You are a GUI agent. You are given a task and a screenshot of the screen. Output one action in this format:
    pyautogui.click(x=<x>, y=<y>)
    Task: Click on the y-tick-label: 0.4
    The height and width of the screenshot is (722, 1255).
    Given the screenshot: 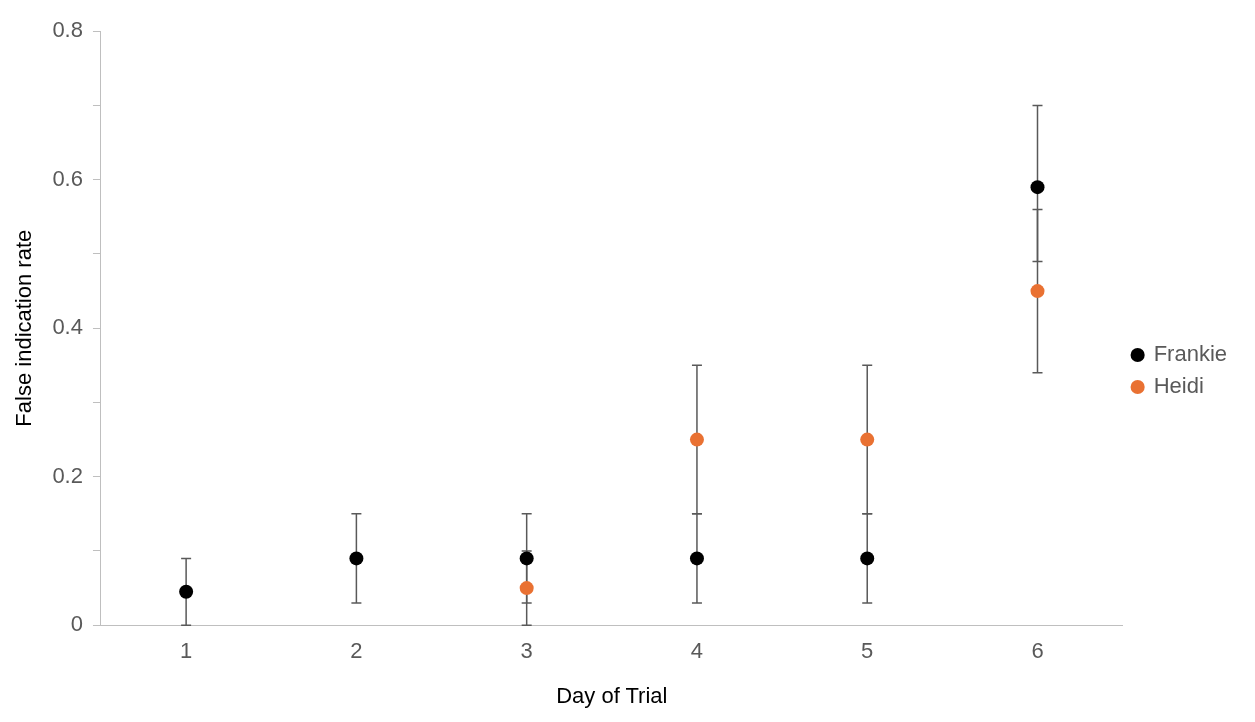 What is the action you would take?
    pyautogui.click(x=67, y=327)
    